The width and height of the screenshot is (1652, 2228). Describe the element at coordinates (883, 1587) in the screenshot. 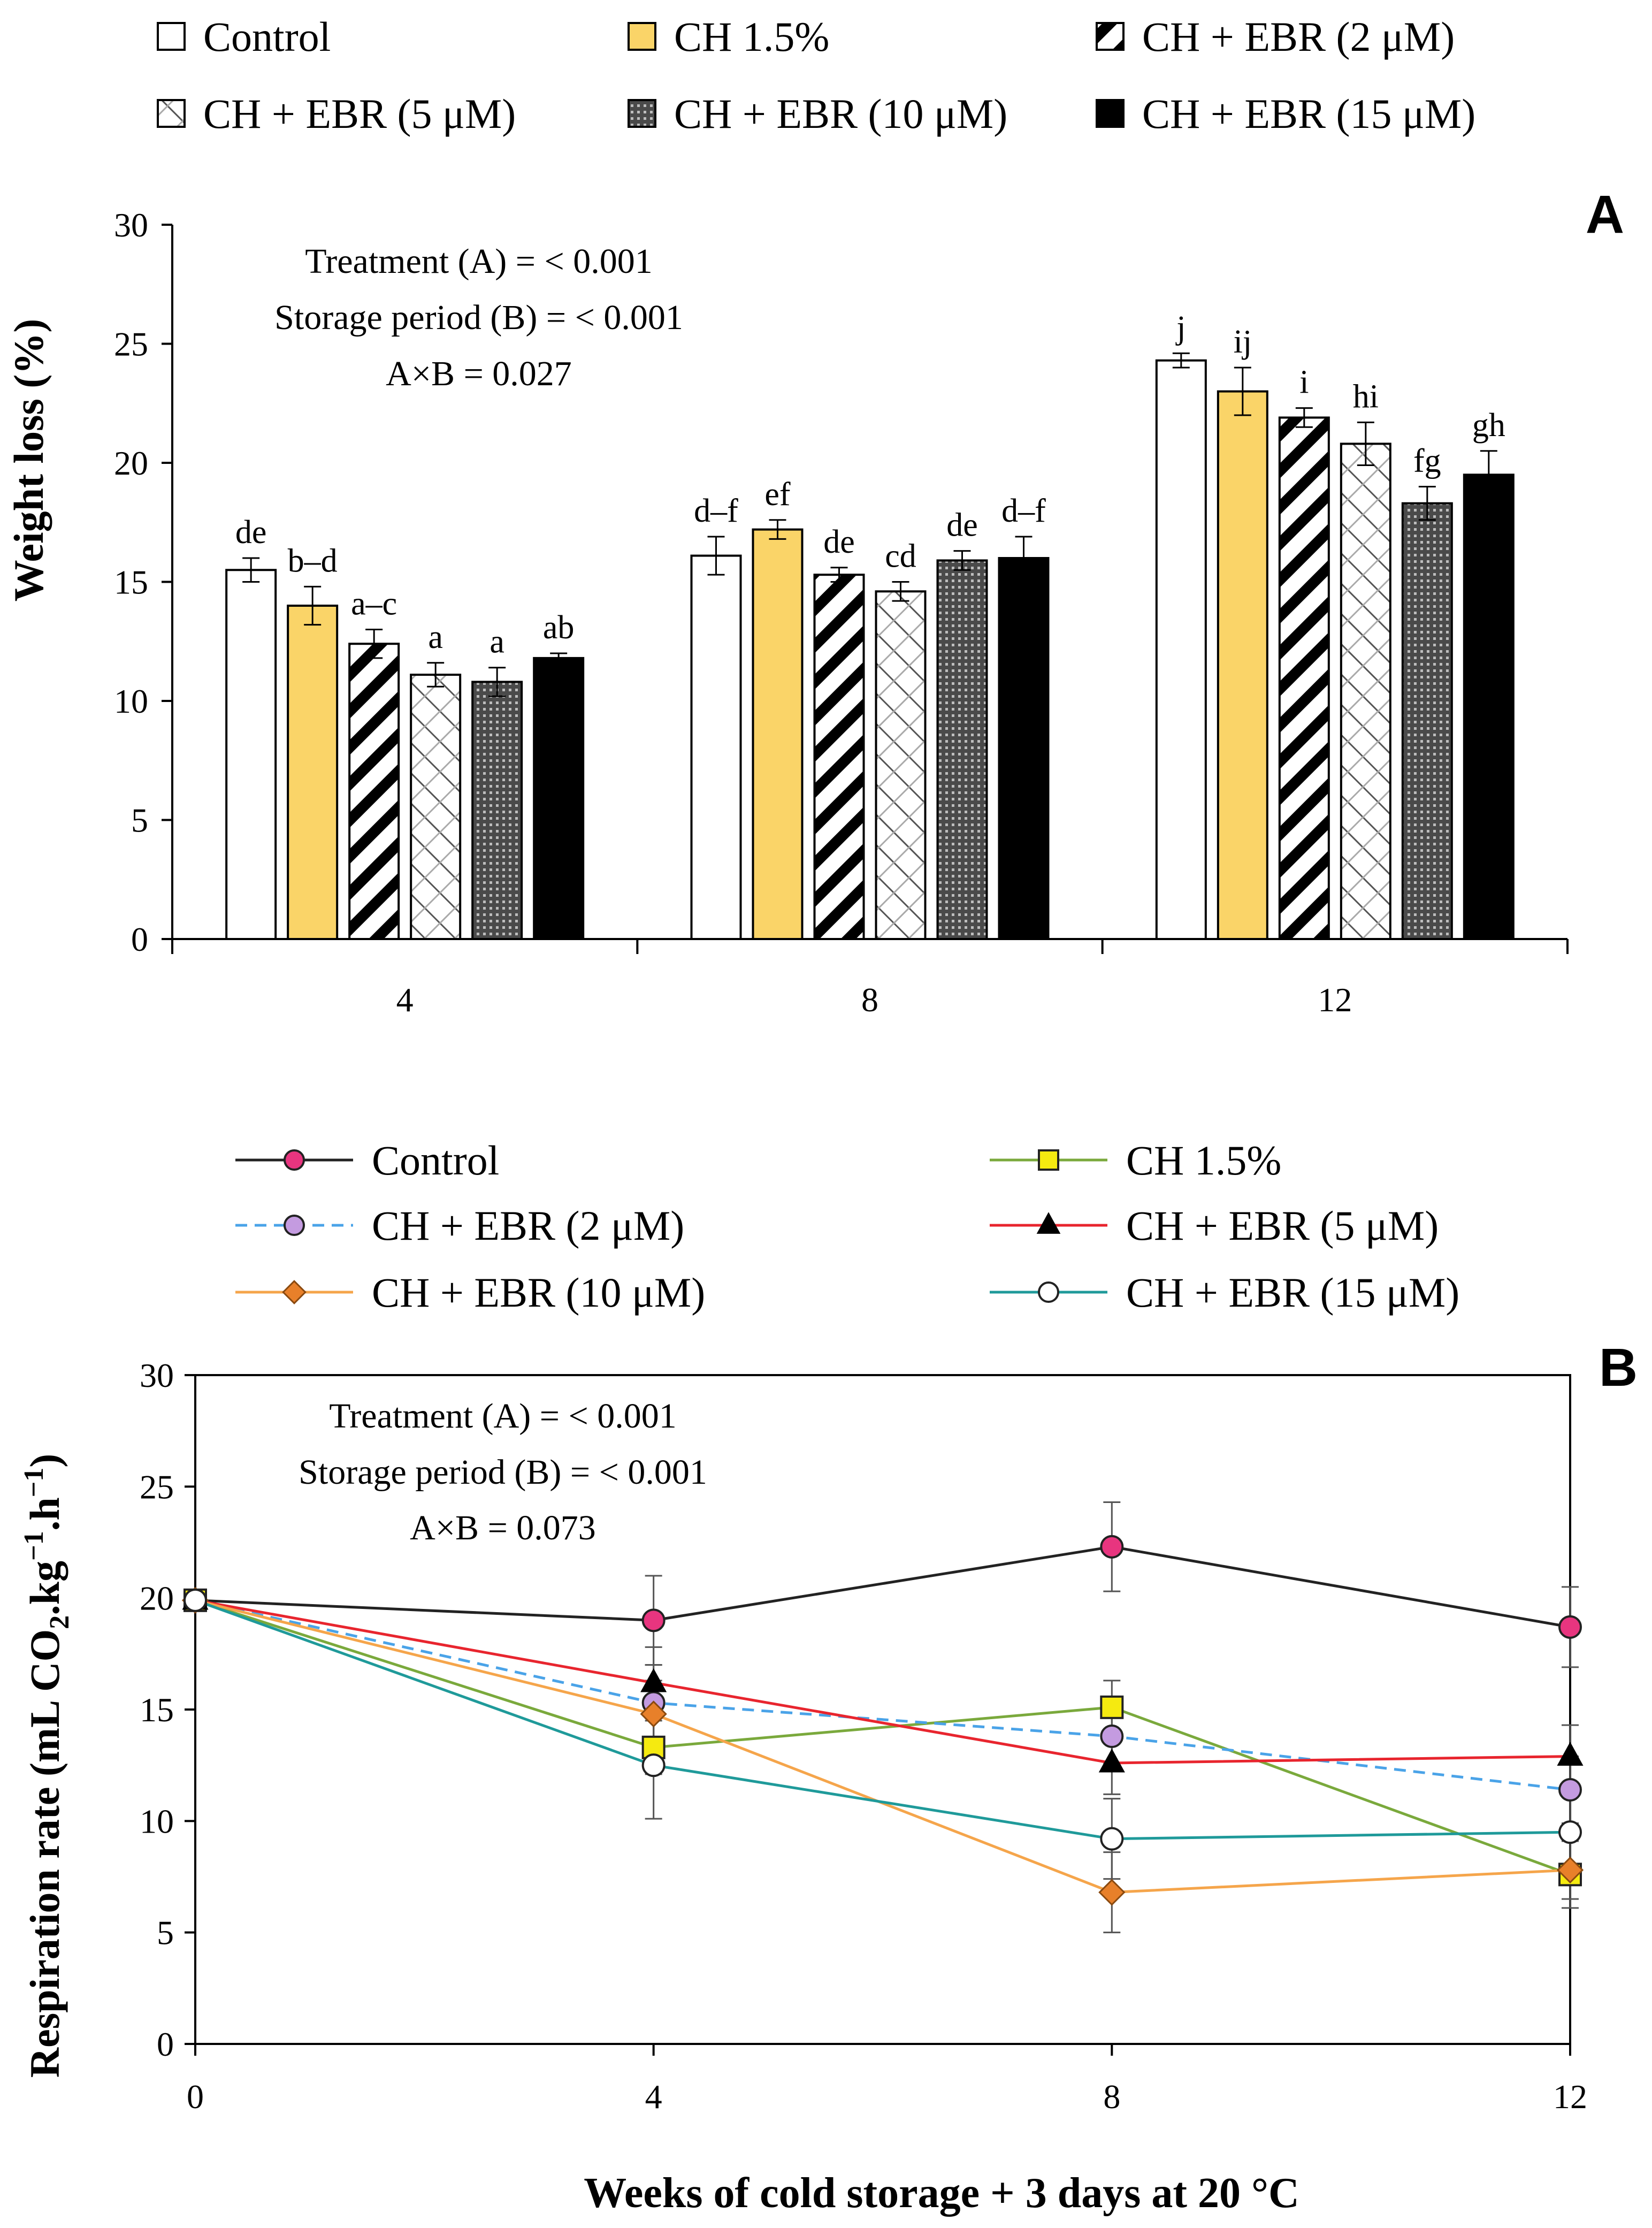

I see `series-line-control` at that location.